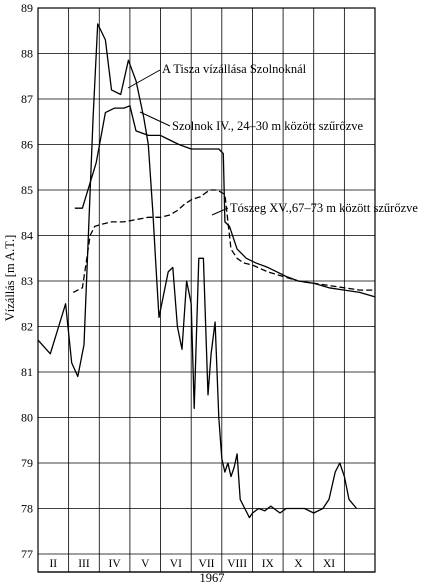 The height and width of the screenshot is (585, 429). I want to click on y-tick-label: 83, so click(27, 281).